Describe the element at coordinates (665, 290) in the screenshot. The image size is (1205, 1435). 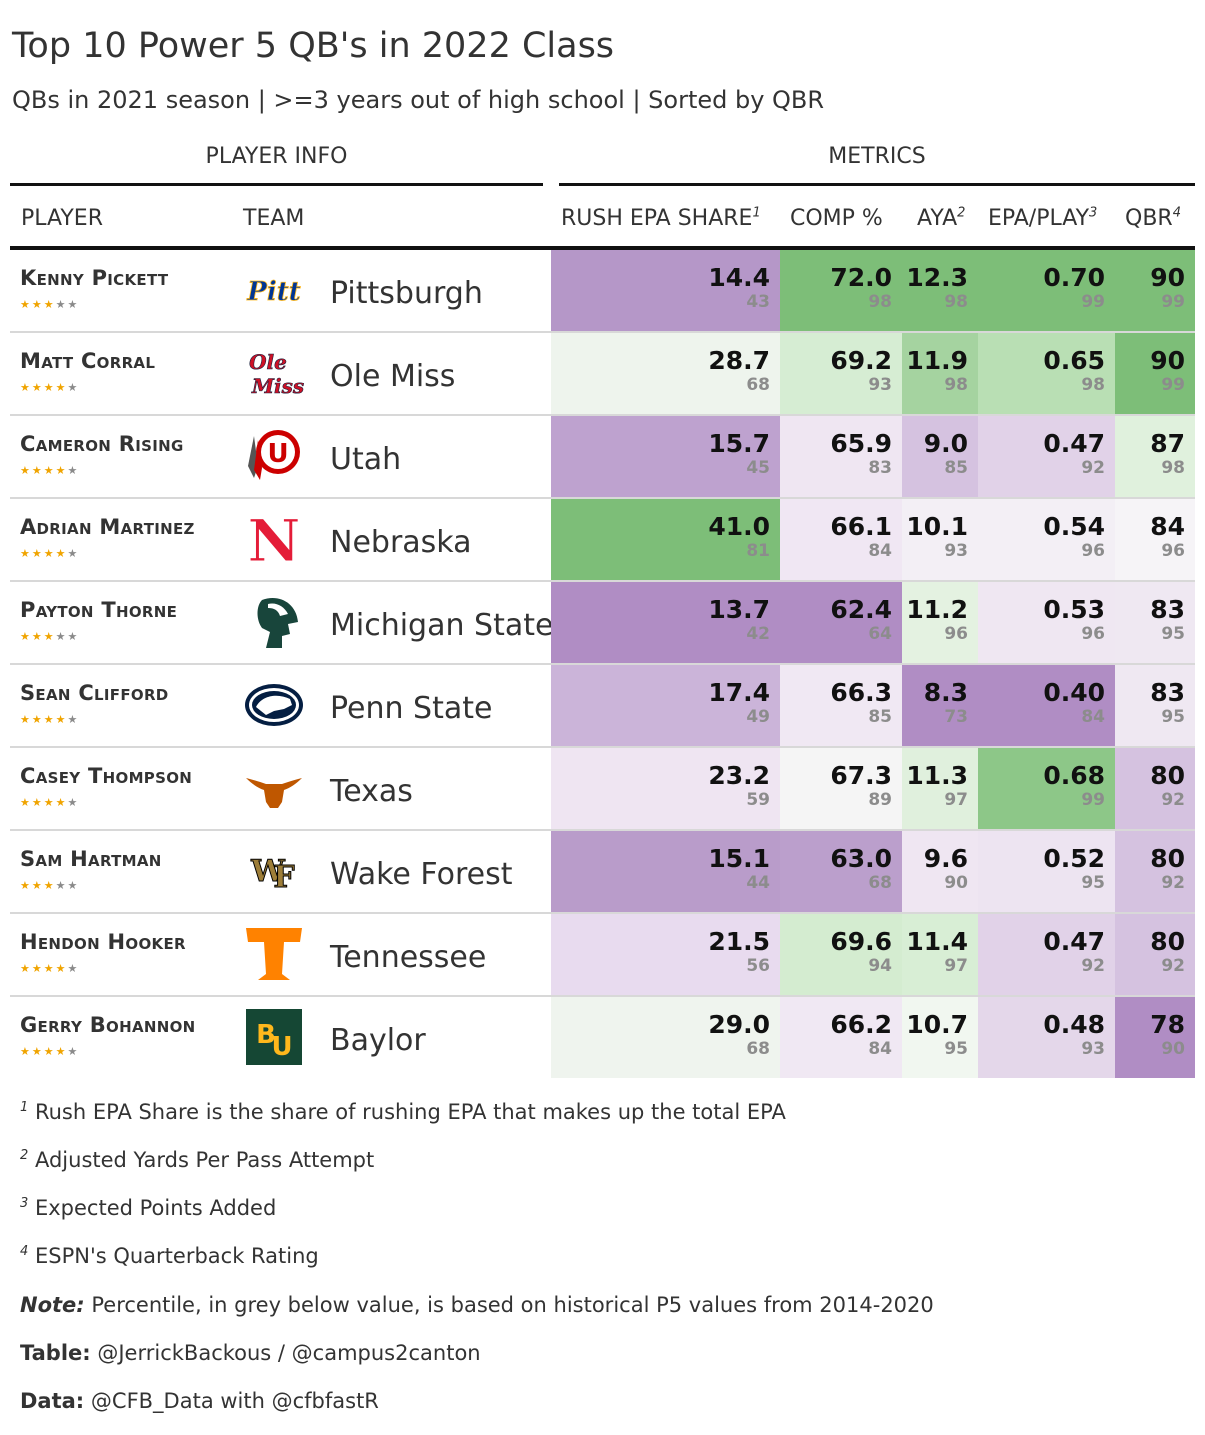
I see `cell-rush-epa-share: 14.4 43` at that location.